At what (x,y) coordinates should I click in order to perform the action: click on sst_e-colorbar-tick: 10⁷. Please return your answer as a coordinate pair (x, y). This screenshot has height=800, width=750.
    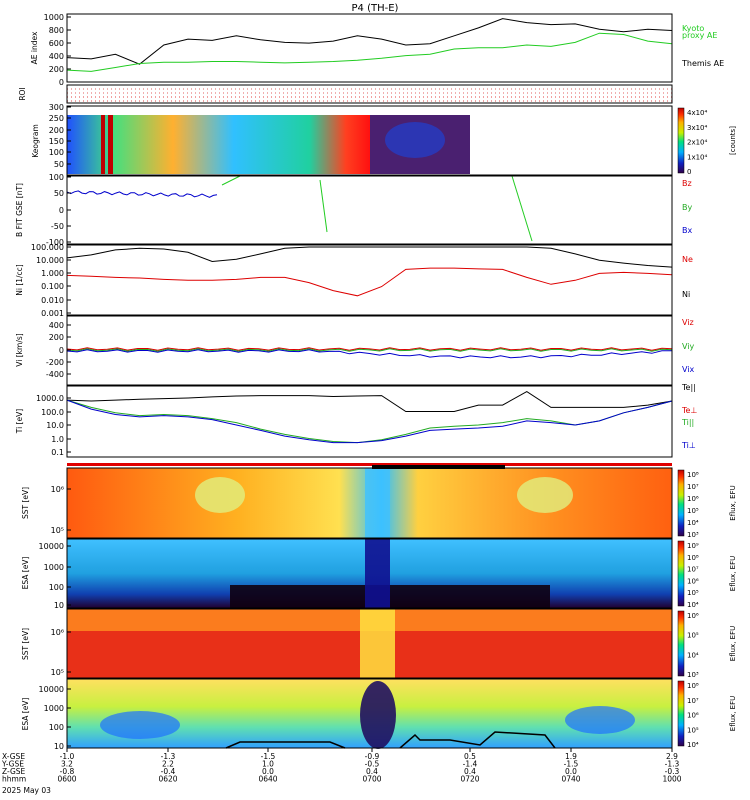
    Looking at the image, I should click on (693, 487).